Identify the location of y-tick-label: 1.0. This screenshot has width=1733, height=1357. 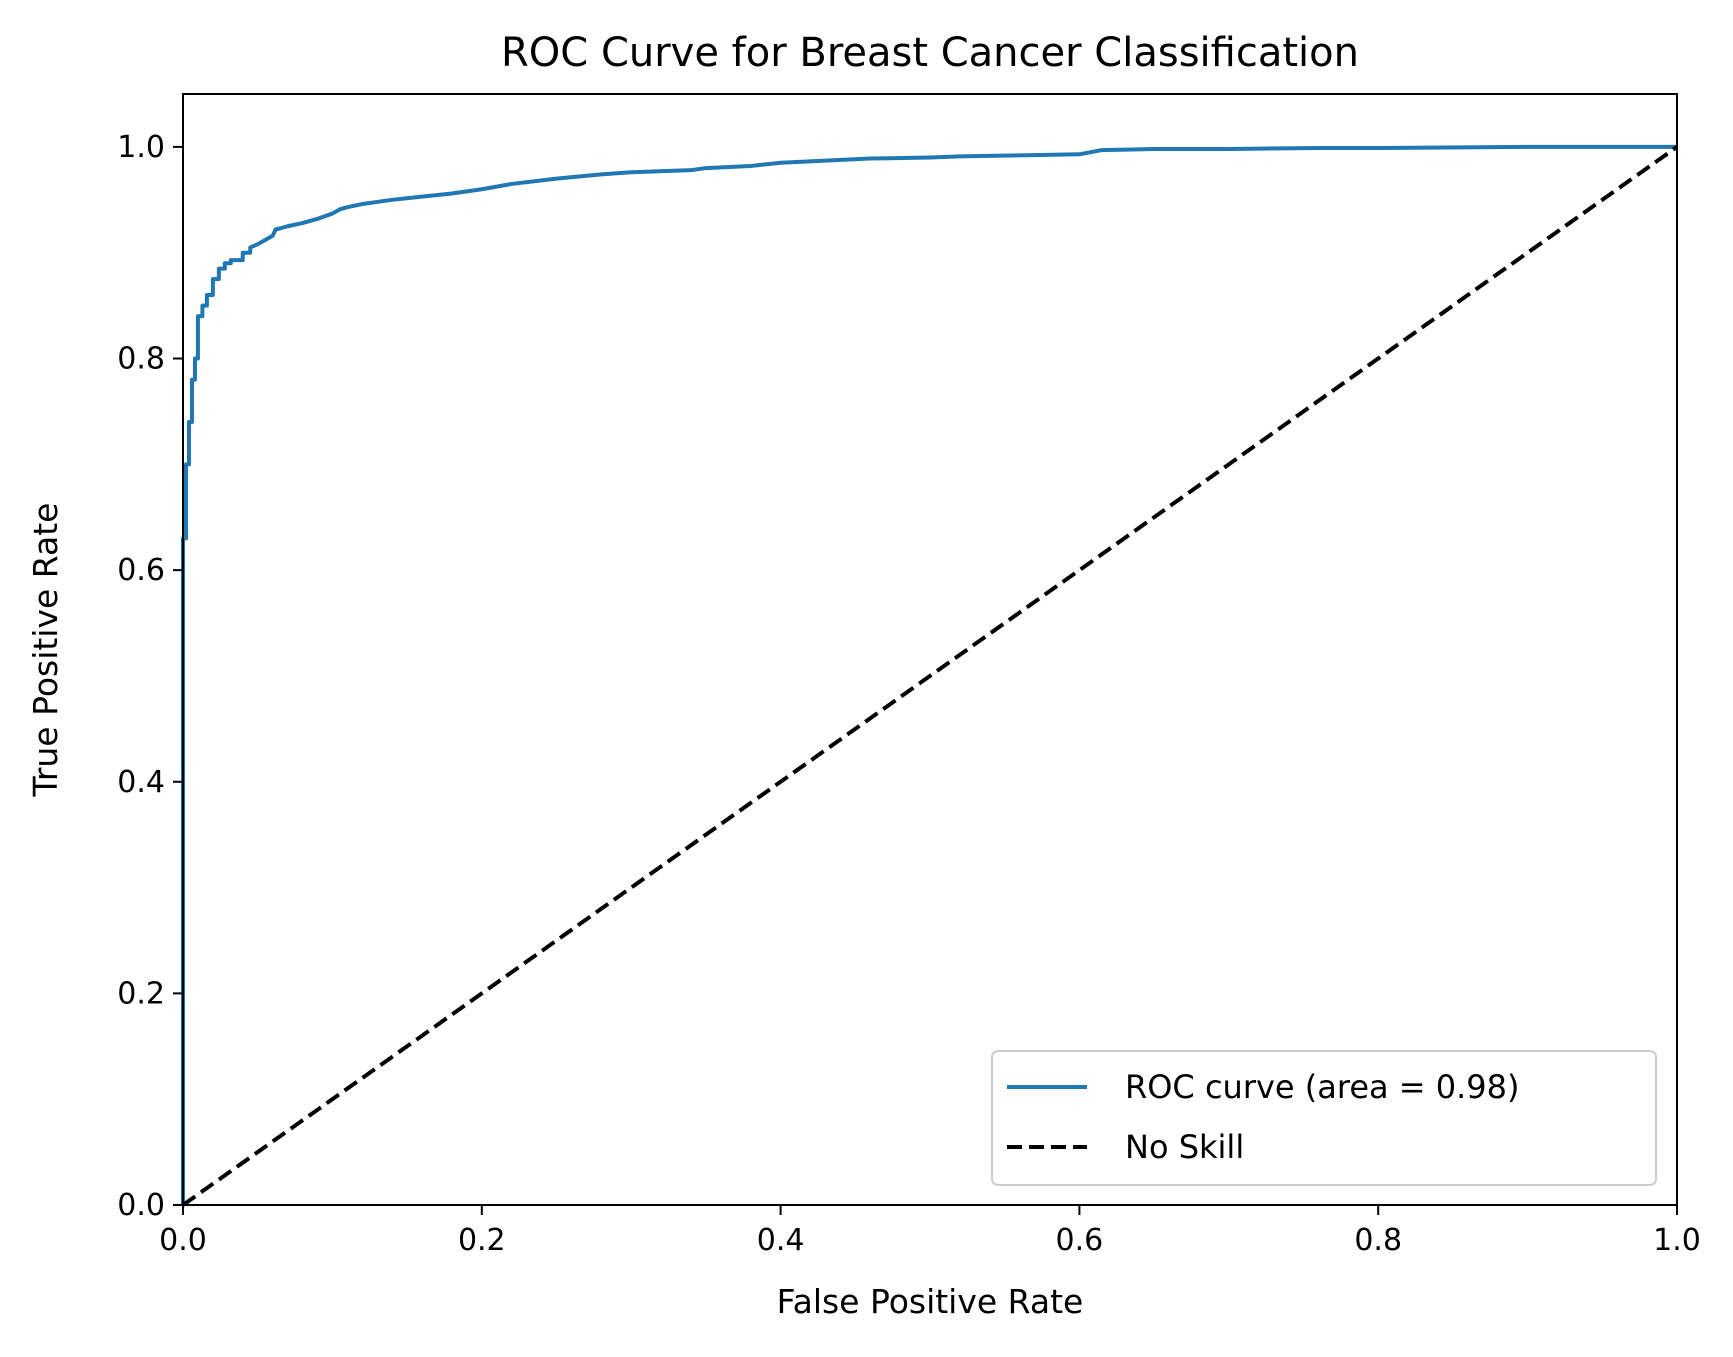
(141, 147).